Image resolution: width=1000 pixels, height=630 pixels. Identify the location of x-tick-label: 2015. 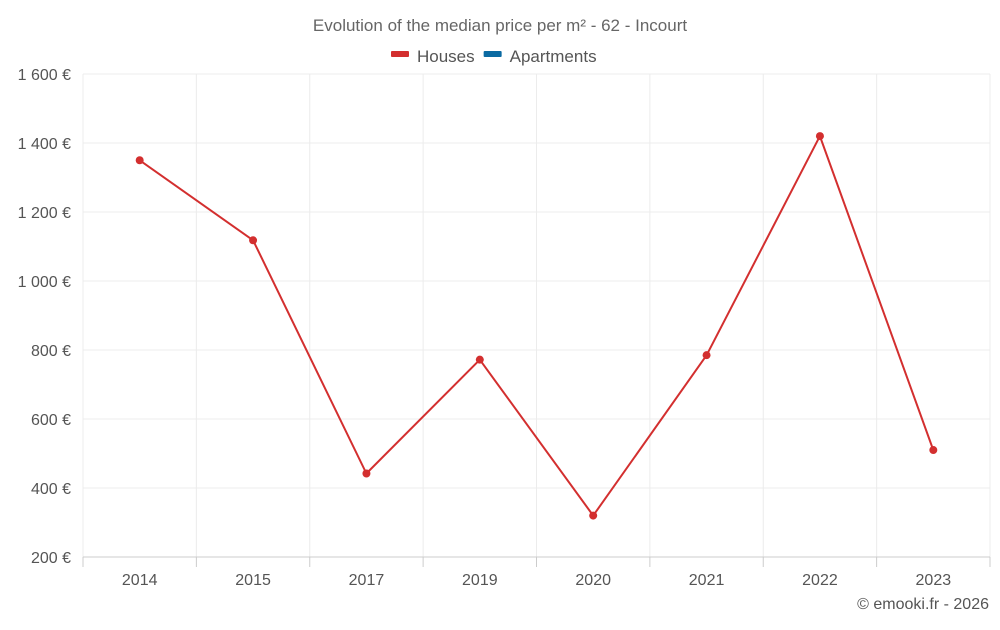
(253, 580).